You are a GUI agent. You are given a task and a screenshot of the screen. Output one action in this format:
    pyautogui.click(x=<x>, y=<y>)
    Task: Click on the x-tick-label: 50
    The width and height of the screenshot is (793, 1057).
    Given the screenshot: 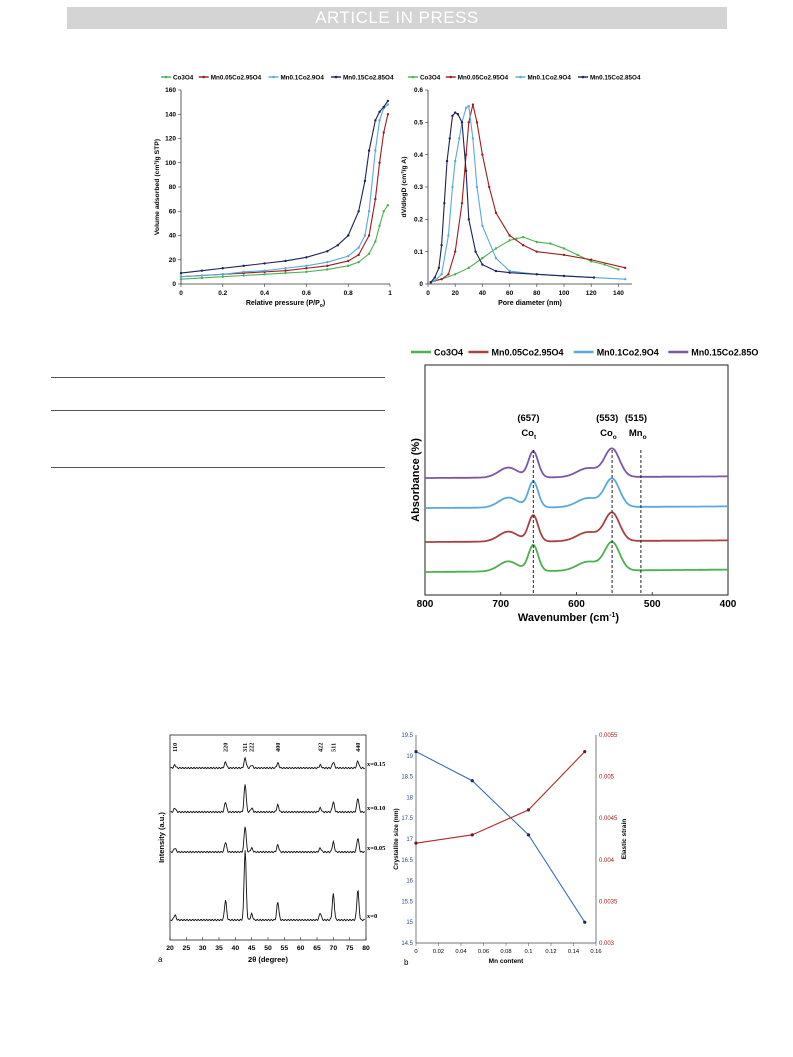 What is the action you would take?
    pyautogui.click(x=268, y=948)
    